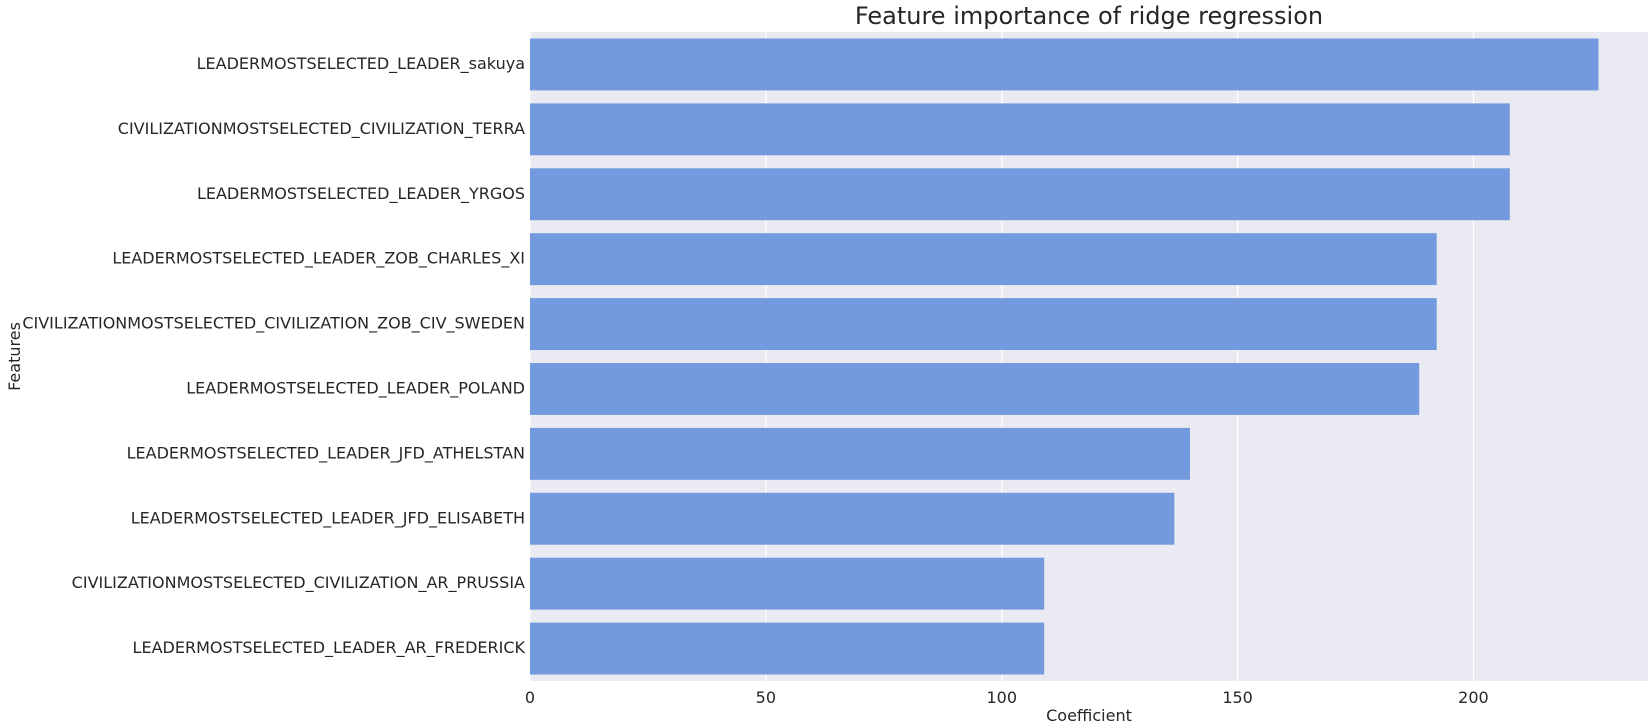  I want to click on y-tick-label: LEADERMOSTSELECTED_LEADER_POLAND, so click(355, 388).